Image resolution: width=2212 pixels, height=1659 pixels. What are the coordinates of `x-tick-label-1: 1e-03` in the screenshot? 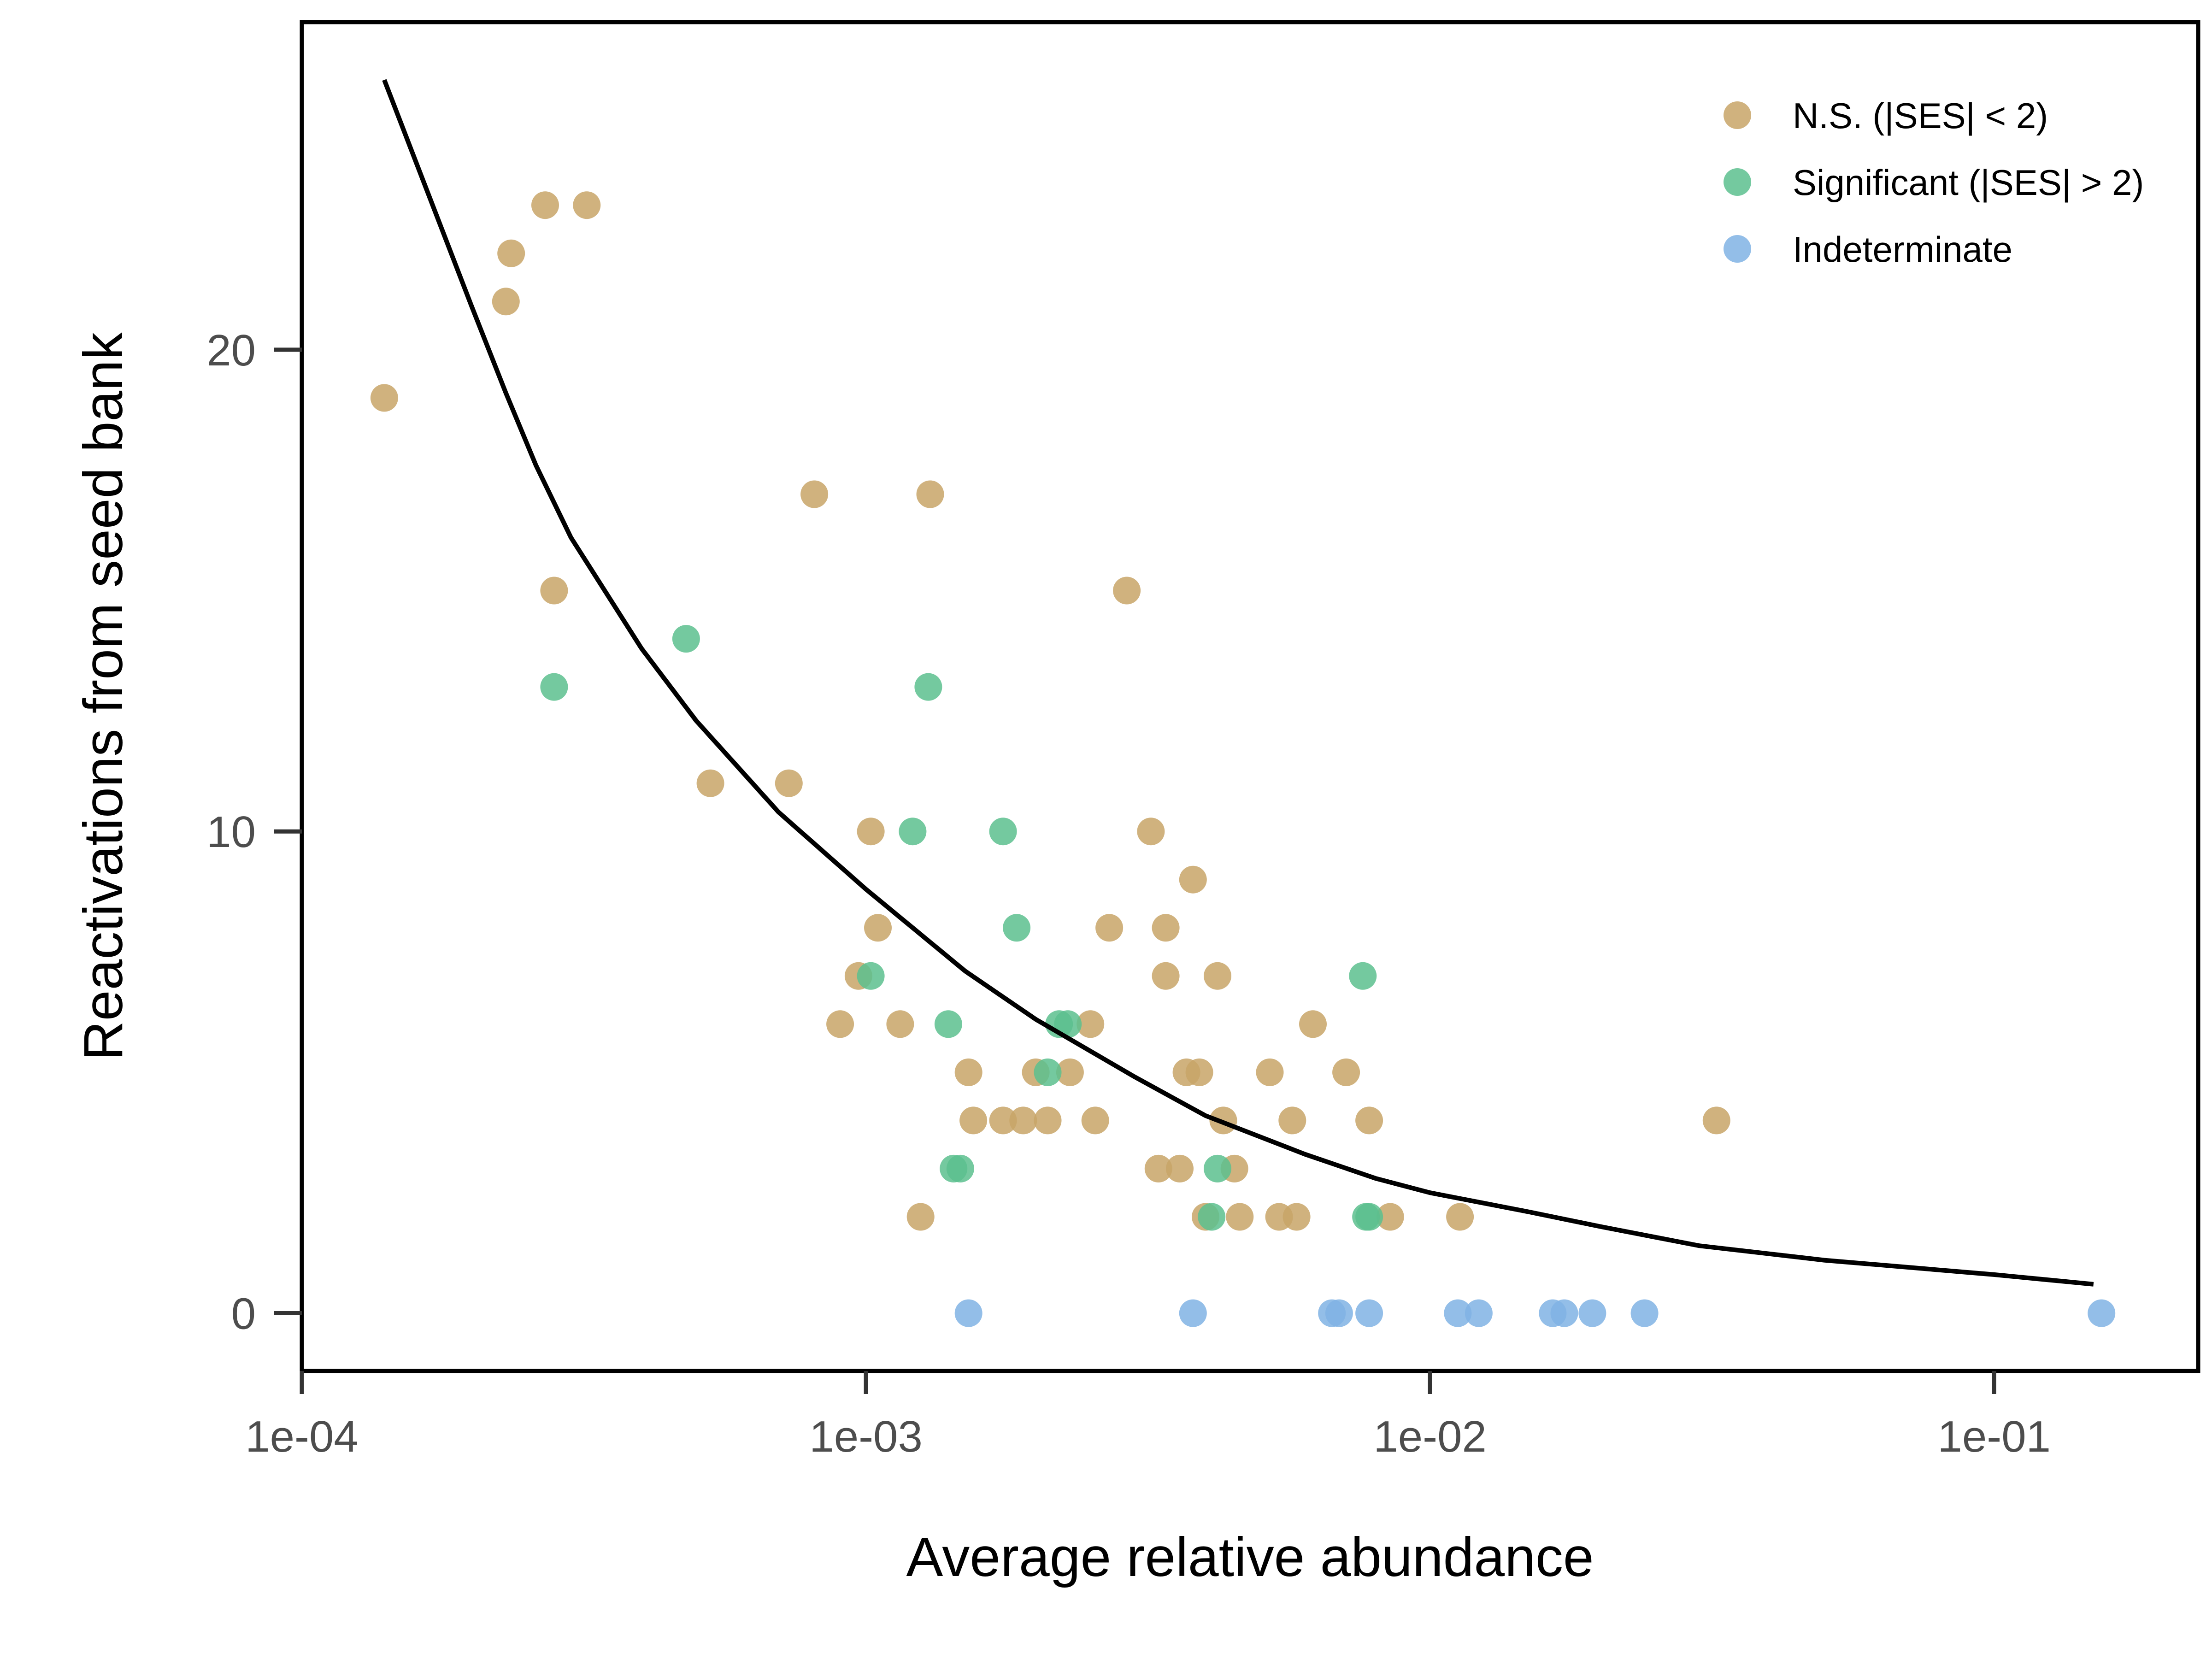 It's located at (866, 1436).